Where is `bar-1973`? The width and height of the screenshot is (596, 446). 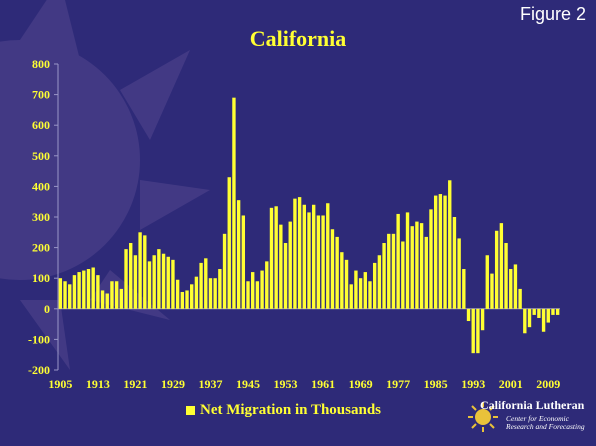 bar-1973 is located at coordinates (379, 282).